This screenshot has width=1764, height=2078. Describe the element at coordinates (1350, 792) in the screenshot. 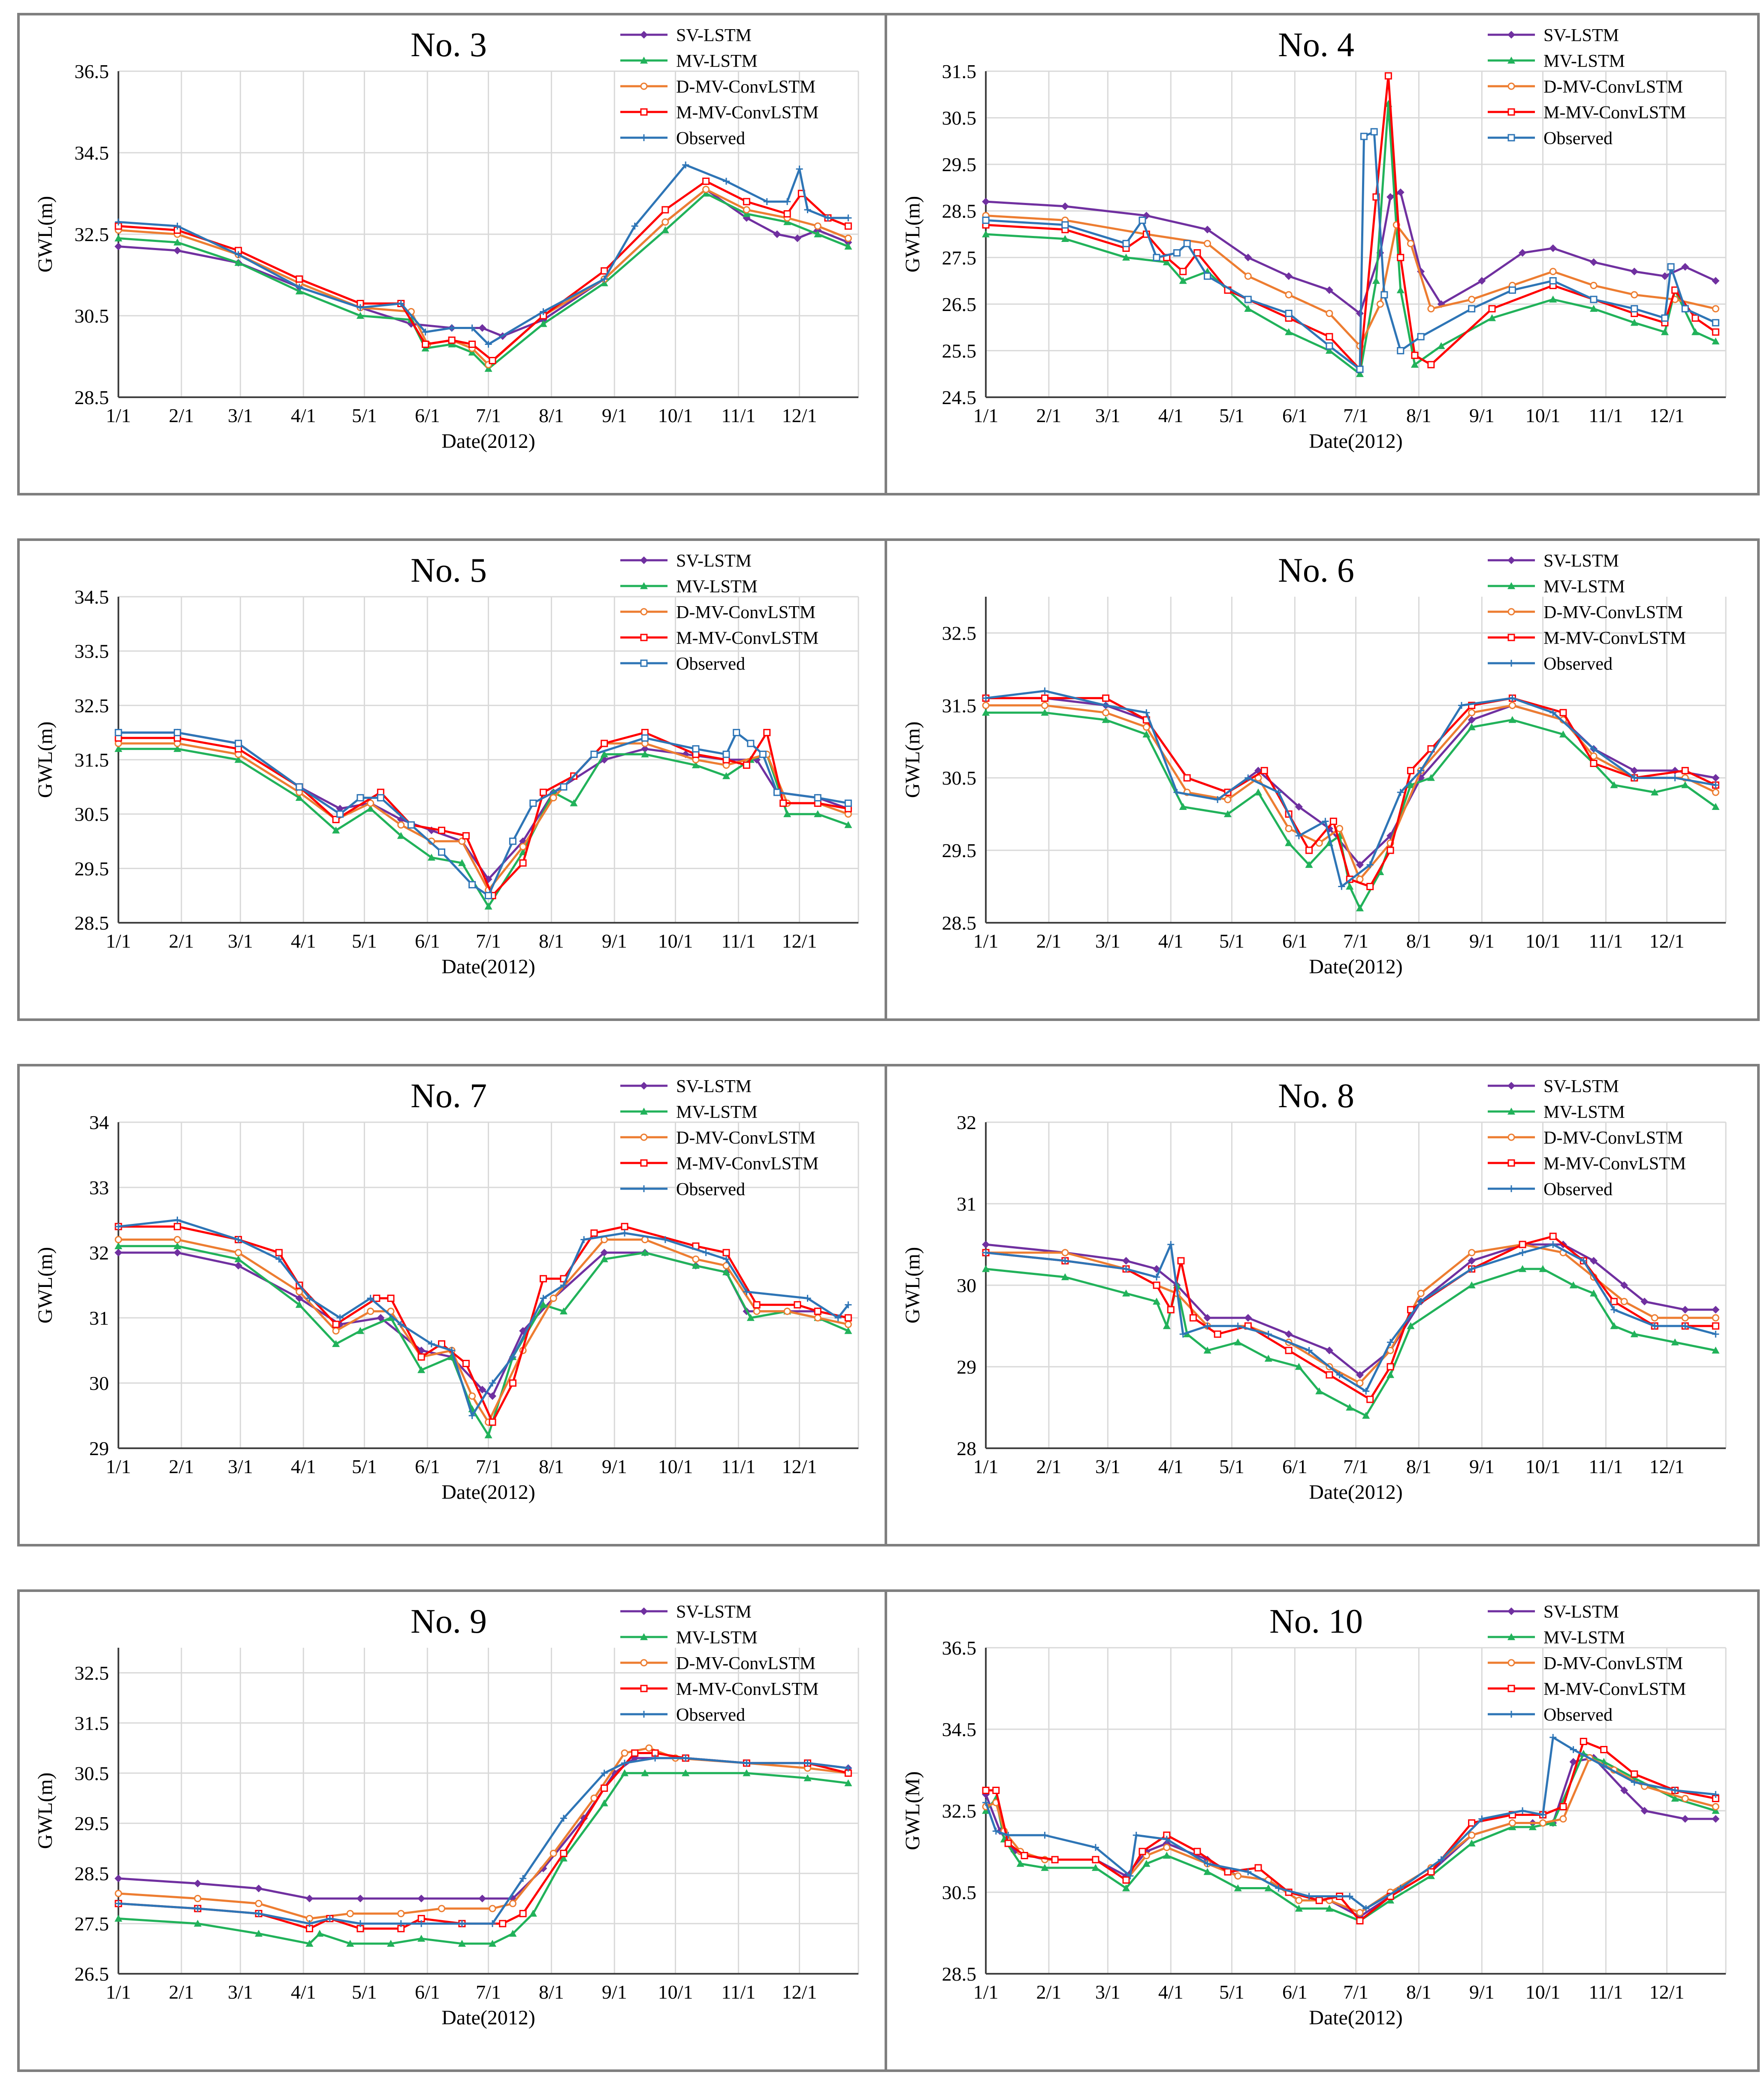

I see `series-m-mv-convlstm` at that location.